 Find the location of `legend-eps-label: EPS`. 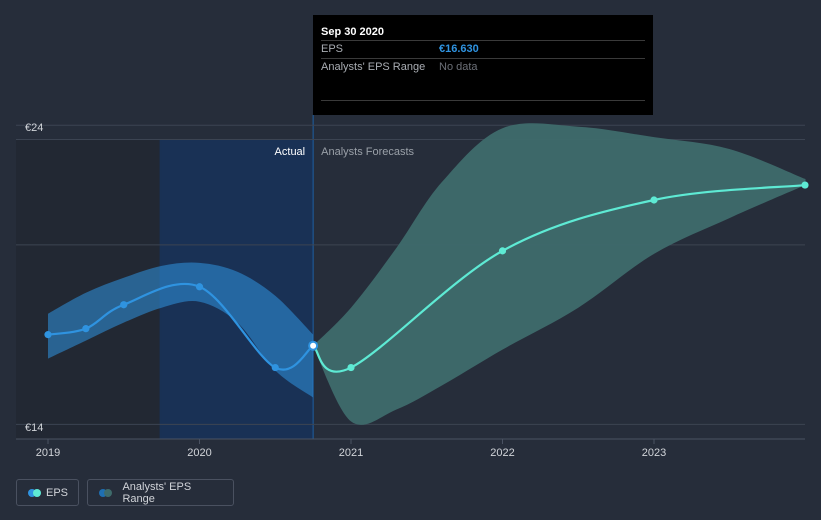

legend-eps-label: EPS is located at coordinates (56, 492).